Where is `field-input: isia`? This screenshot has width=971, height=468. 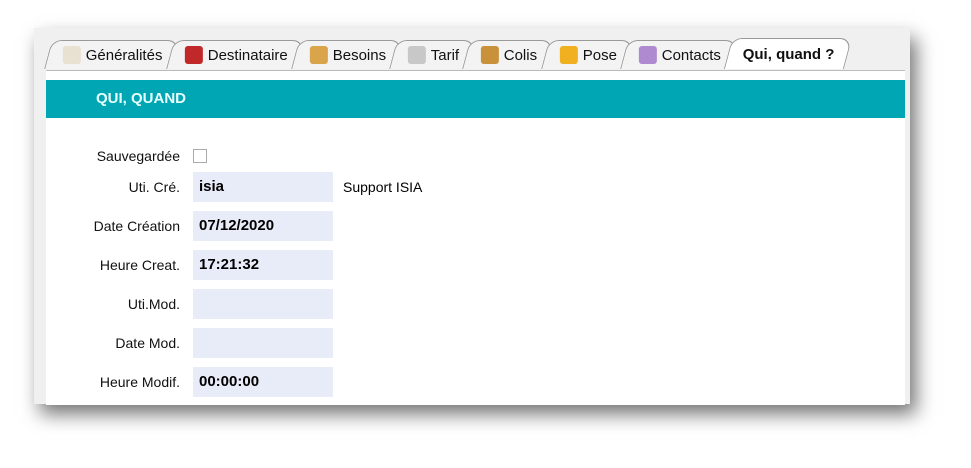 field-input: isia is located at coordinates (263, 187).